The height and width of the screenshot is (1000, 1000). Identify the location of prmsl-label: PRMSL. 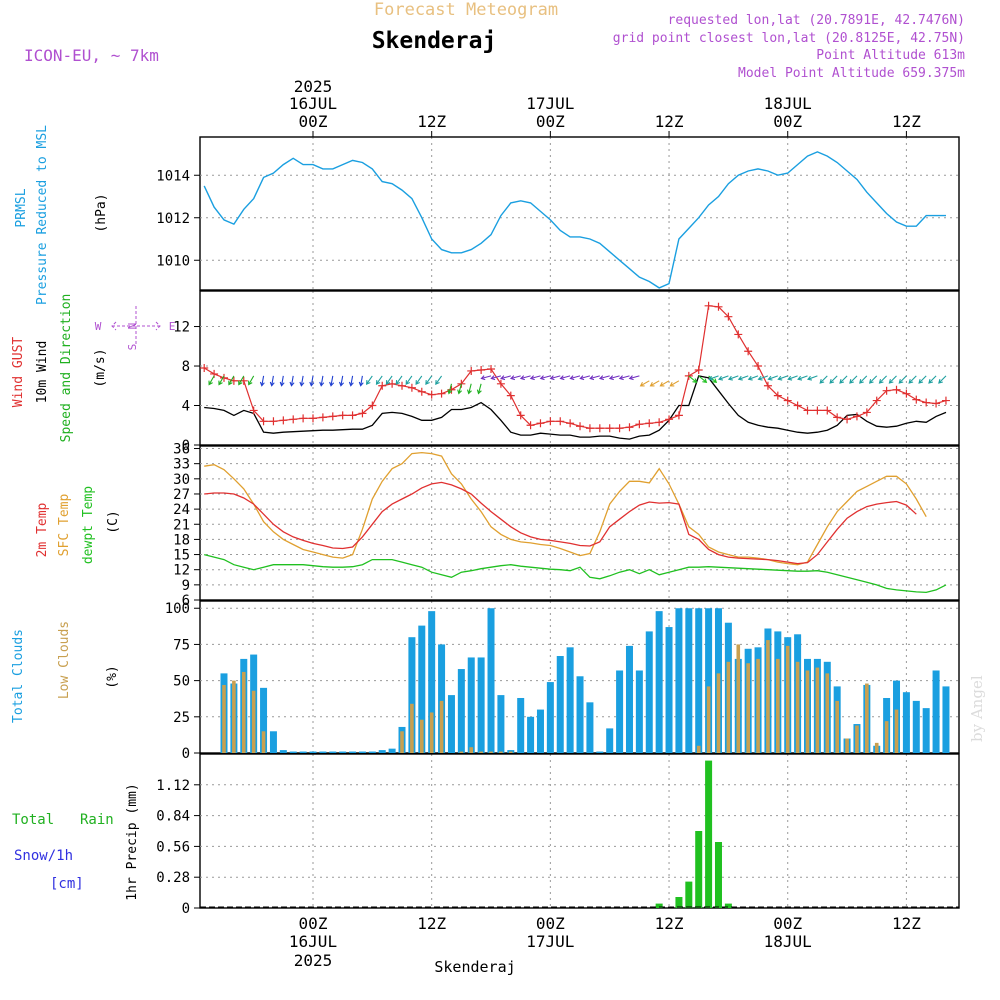
(21, 207).